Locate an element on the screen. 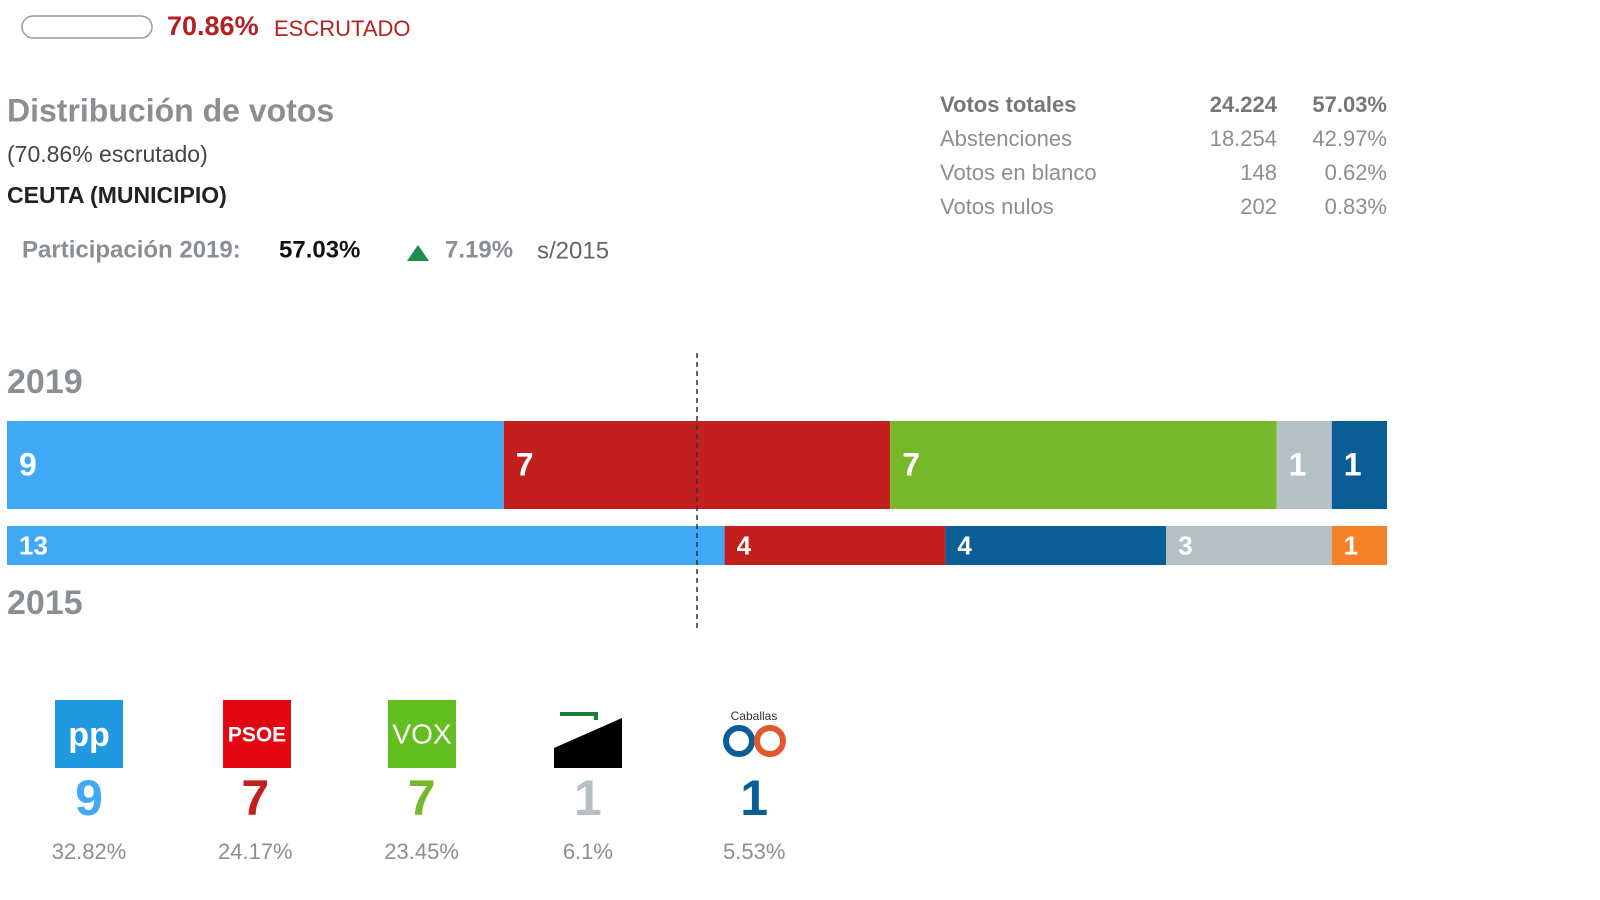  party-percent: 24.17% is located at coordinates (255, 851).